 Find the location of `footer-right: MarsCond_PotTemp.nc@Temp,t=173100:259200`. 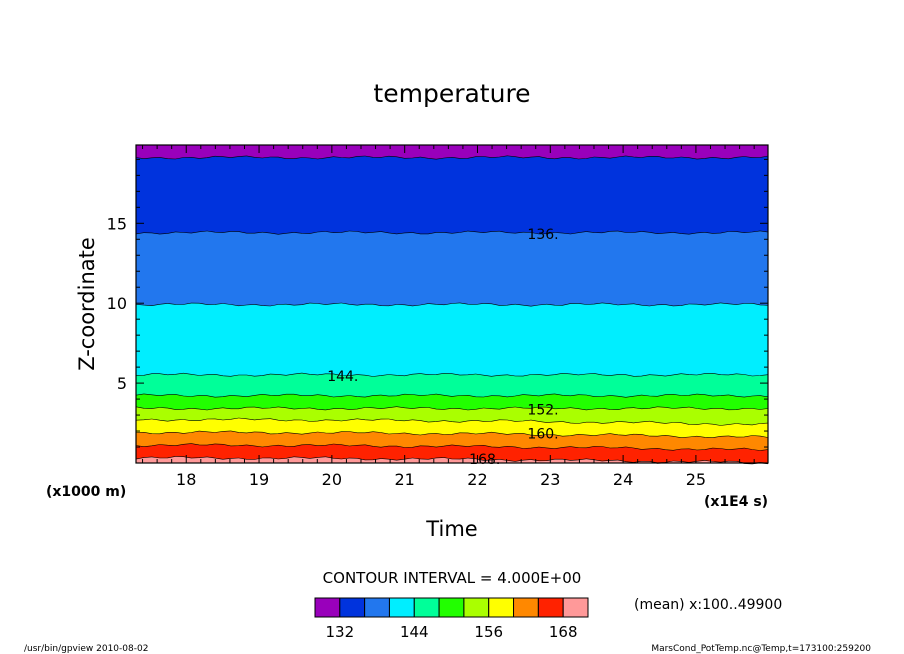

footer-right: MarsCond_PotTemp.nc@Temp,t=173100:259200 is located at coordinates (761, 649).